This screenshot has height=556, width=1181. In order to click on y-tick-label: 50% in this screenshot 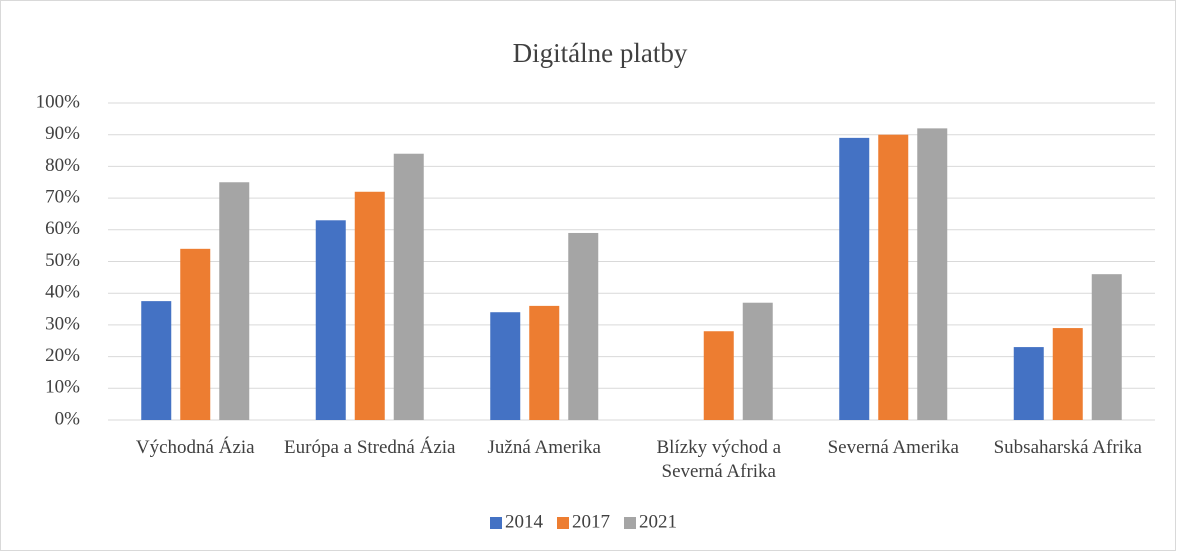, I will do `click(62, 260)`.